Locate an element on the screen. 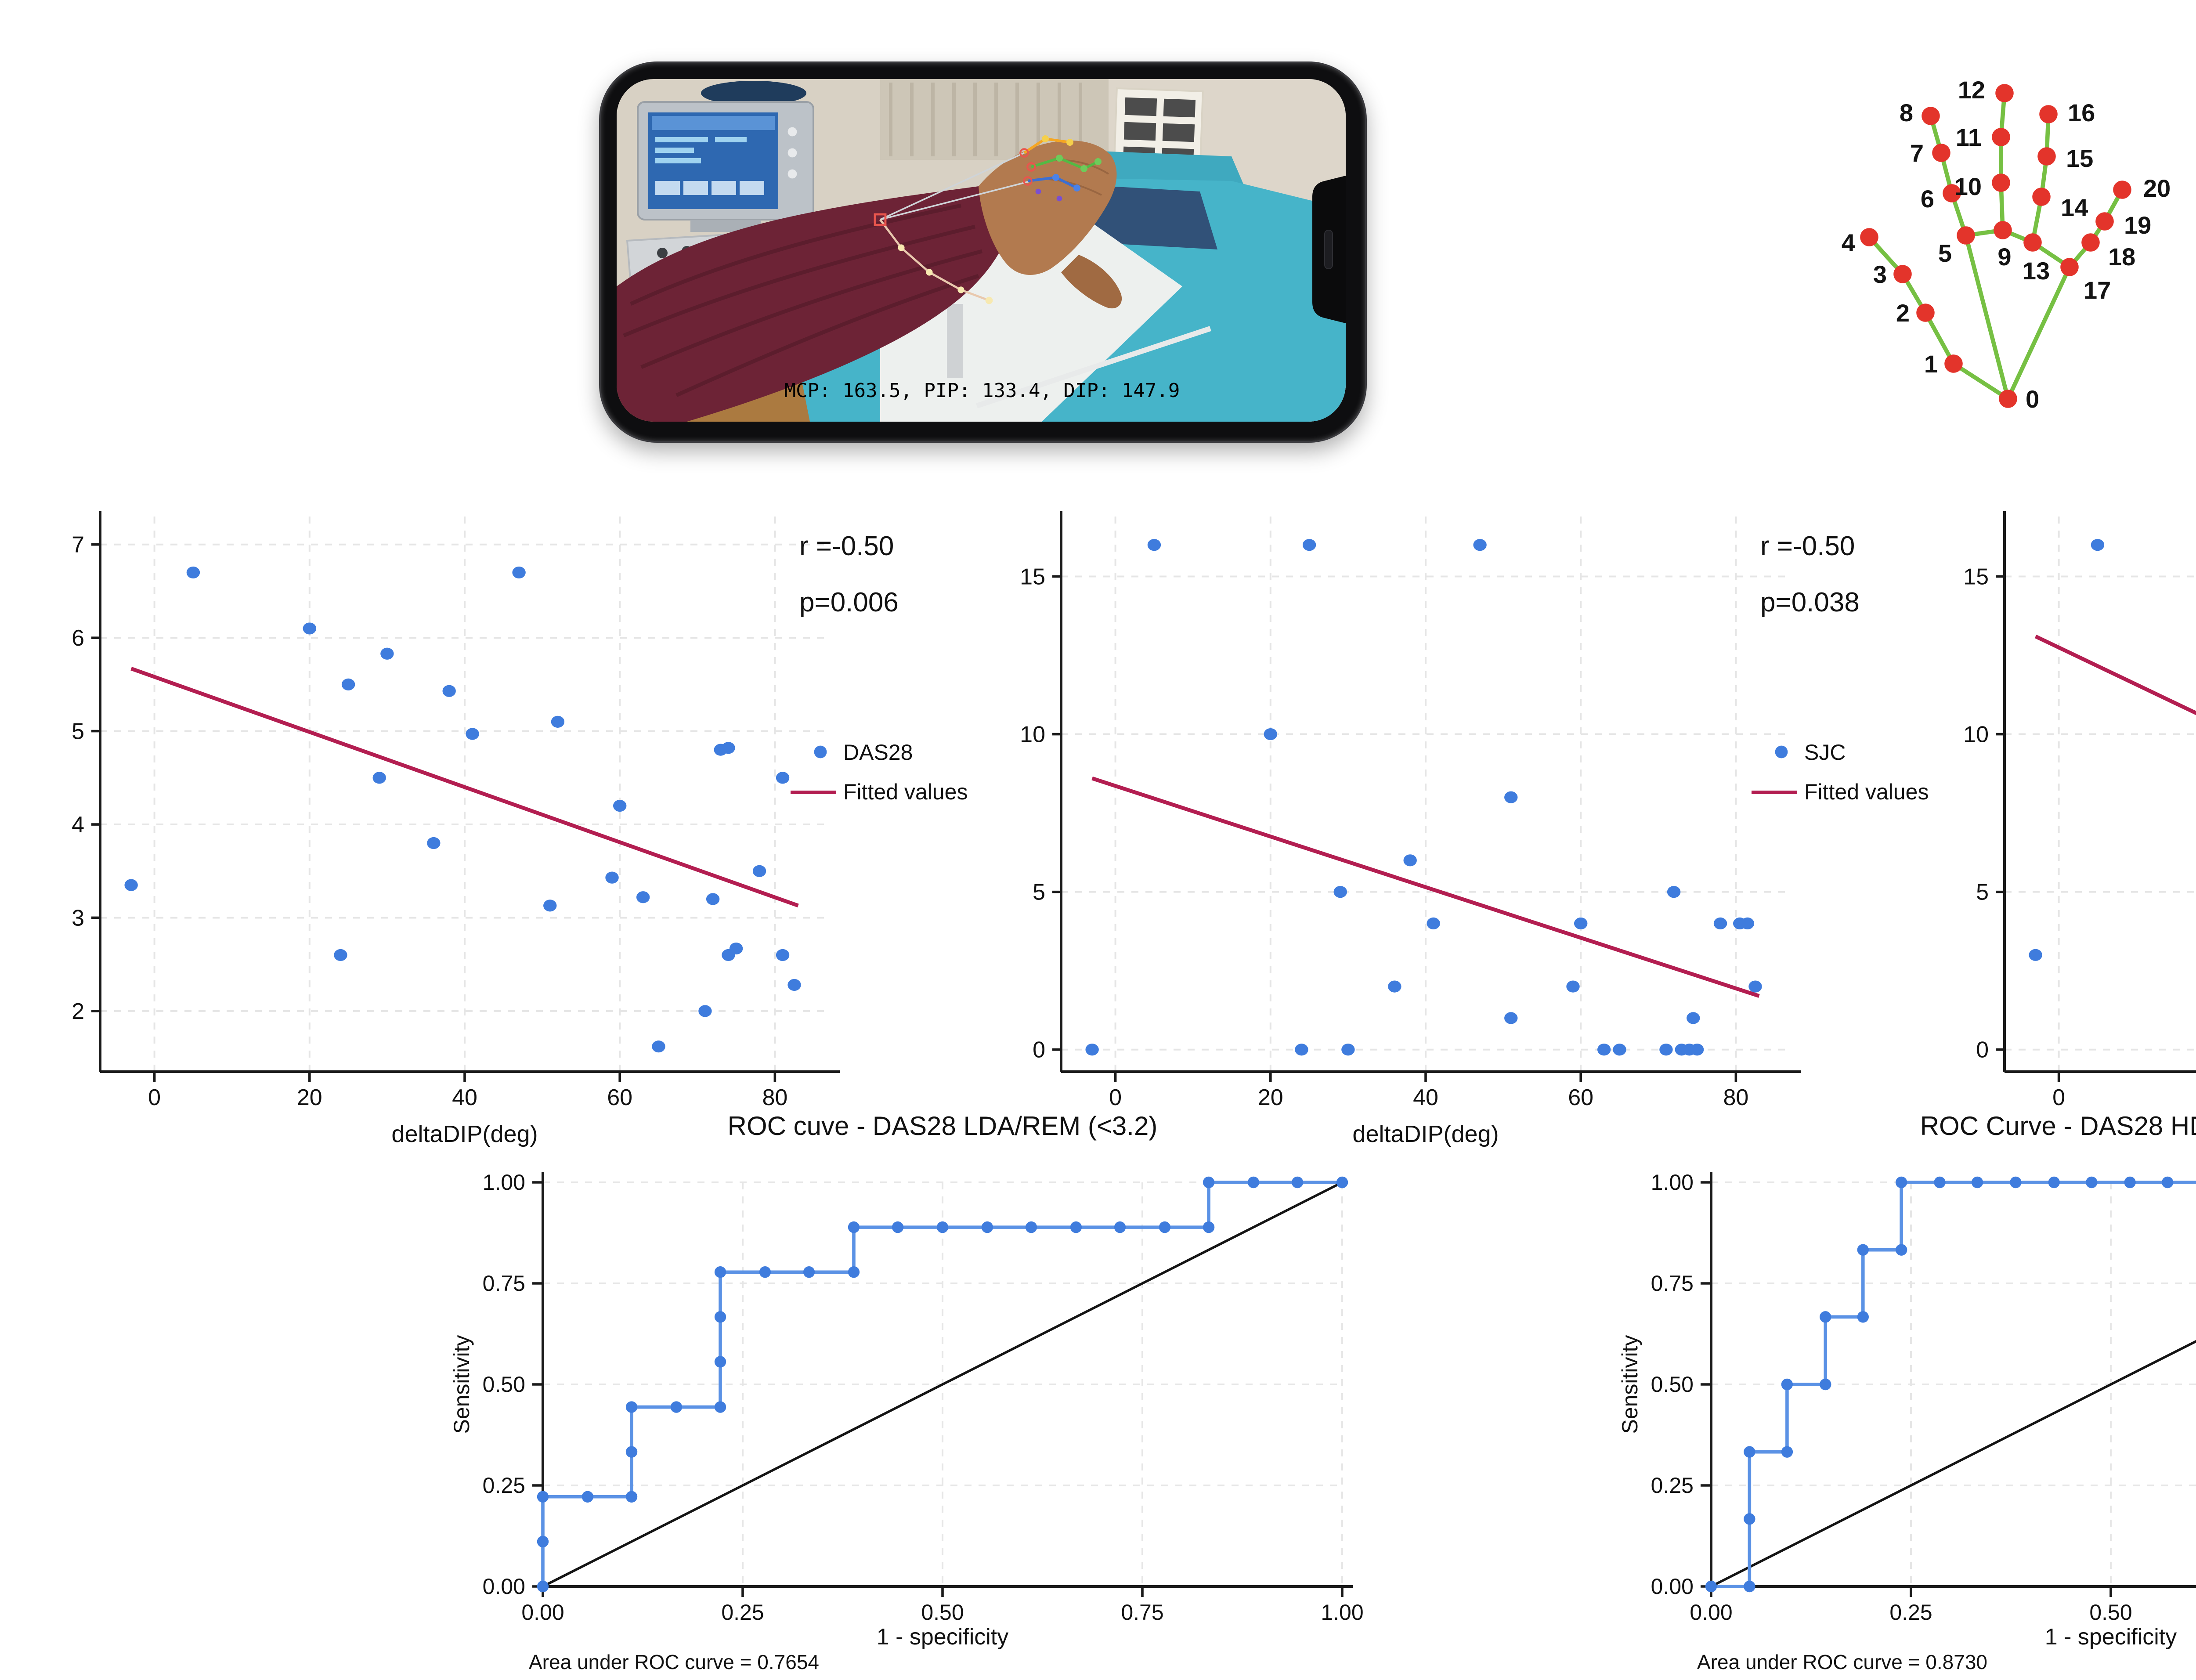 The width and height of the screenshot is (2196, 1680). correlation-r-label: r =-0.50 is located at coordinates (1807, 546).